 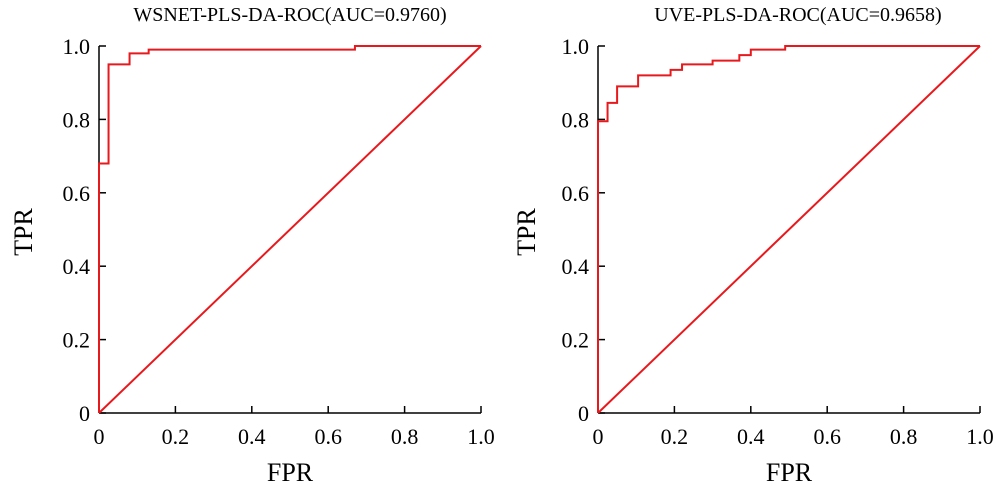 I want to click on wsnet-roc-y-axis-label: TPR, so click(x=23, y=232).